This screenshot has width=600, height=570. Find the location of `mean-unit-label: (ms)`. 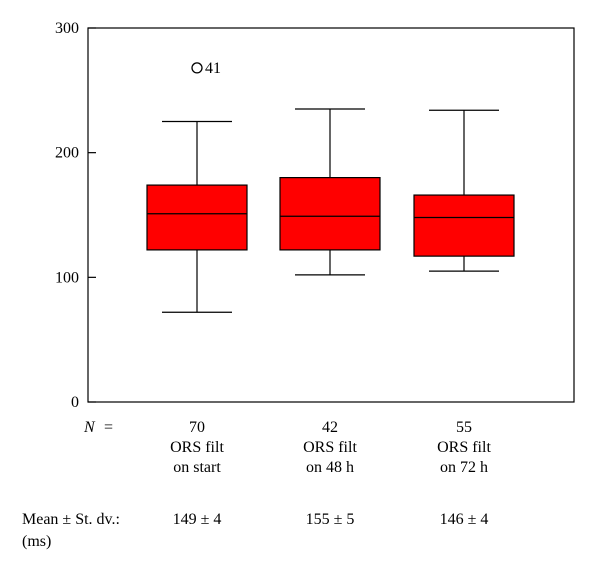

mean-unit-label: (ms) is located at coordinates (36, 541).